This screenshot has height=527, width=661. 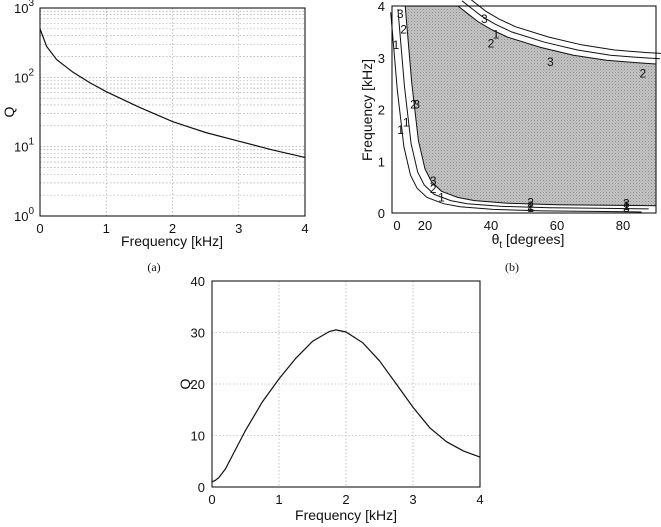 What do you see at coordinates (512, 267) in the screenshot?
I see `caption-b: (b)` at bounding box center [512, 267].